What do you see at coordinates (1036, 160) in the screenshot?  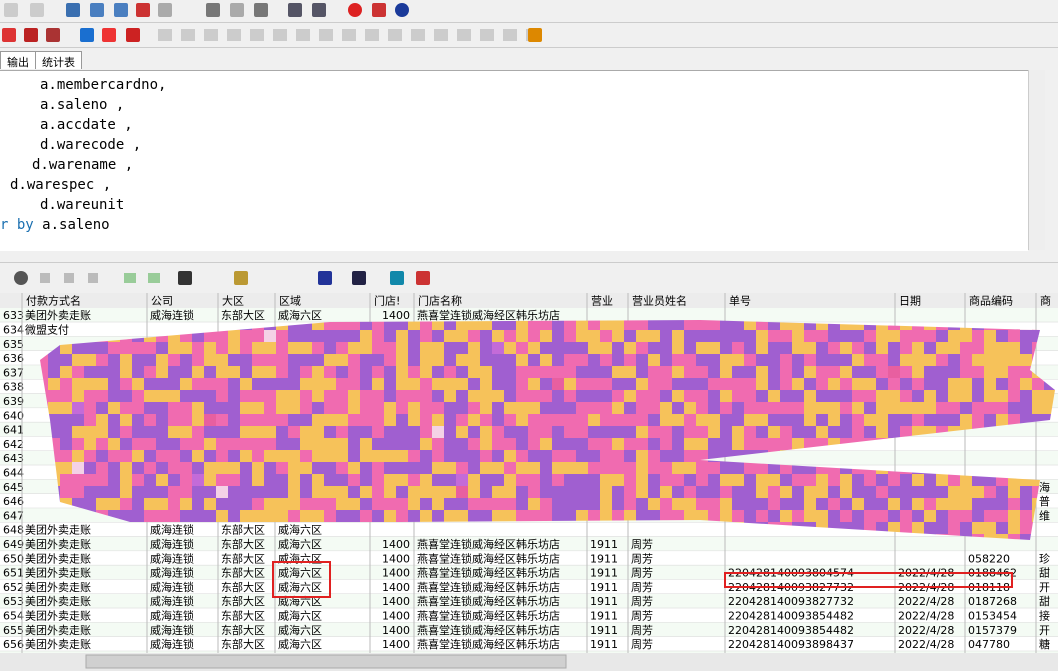 I see `vertical-scrollbar` at bounding box center [1036, 160].